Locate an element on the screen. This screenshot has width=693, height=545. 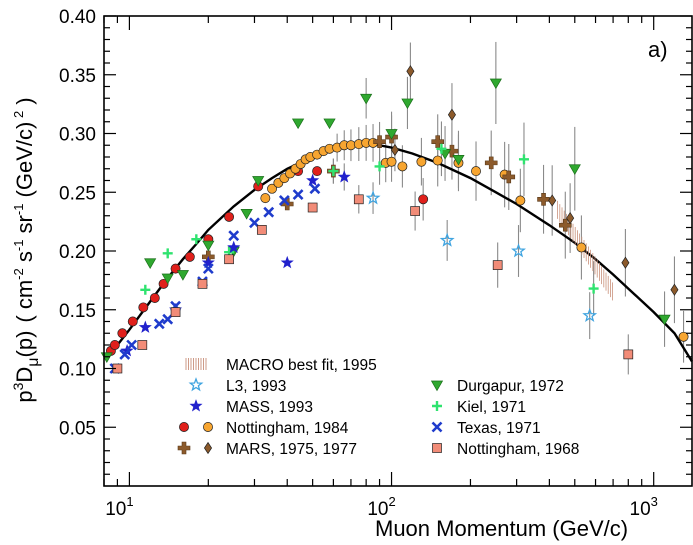
y-tick-label: 0.15 is located at coordinates (77, 311).